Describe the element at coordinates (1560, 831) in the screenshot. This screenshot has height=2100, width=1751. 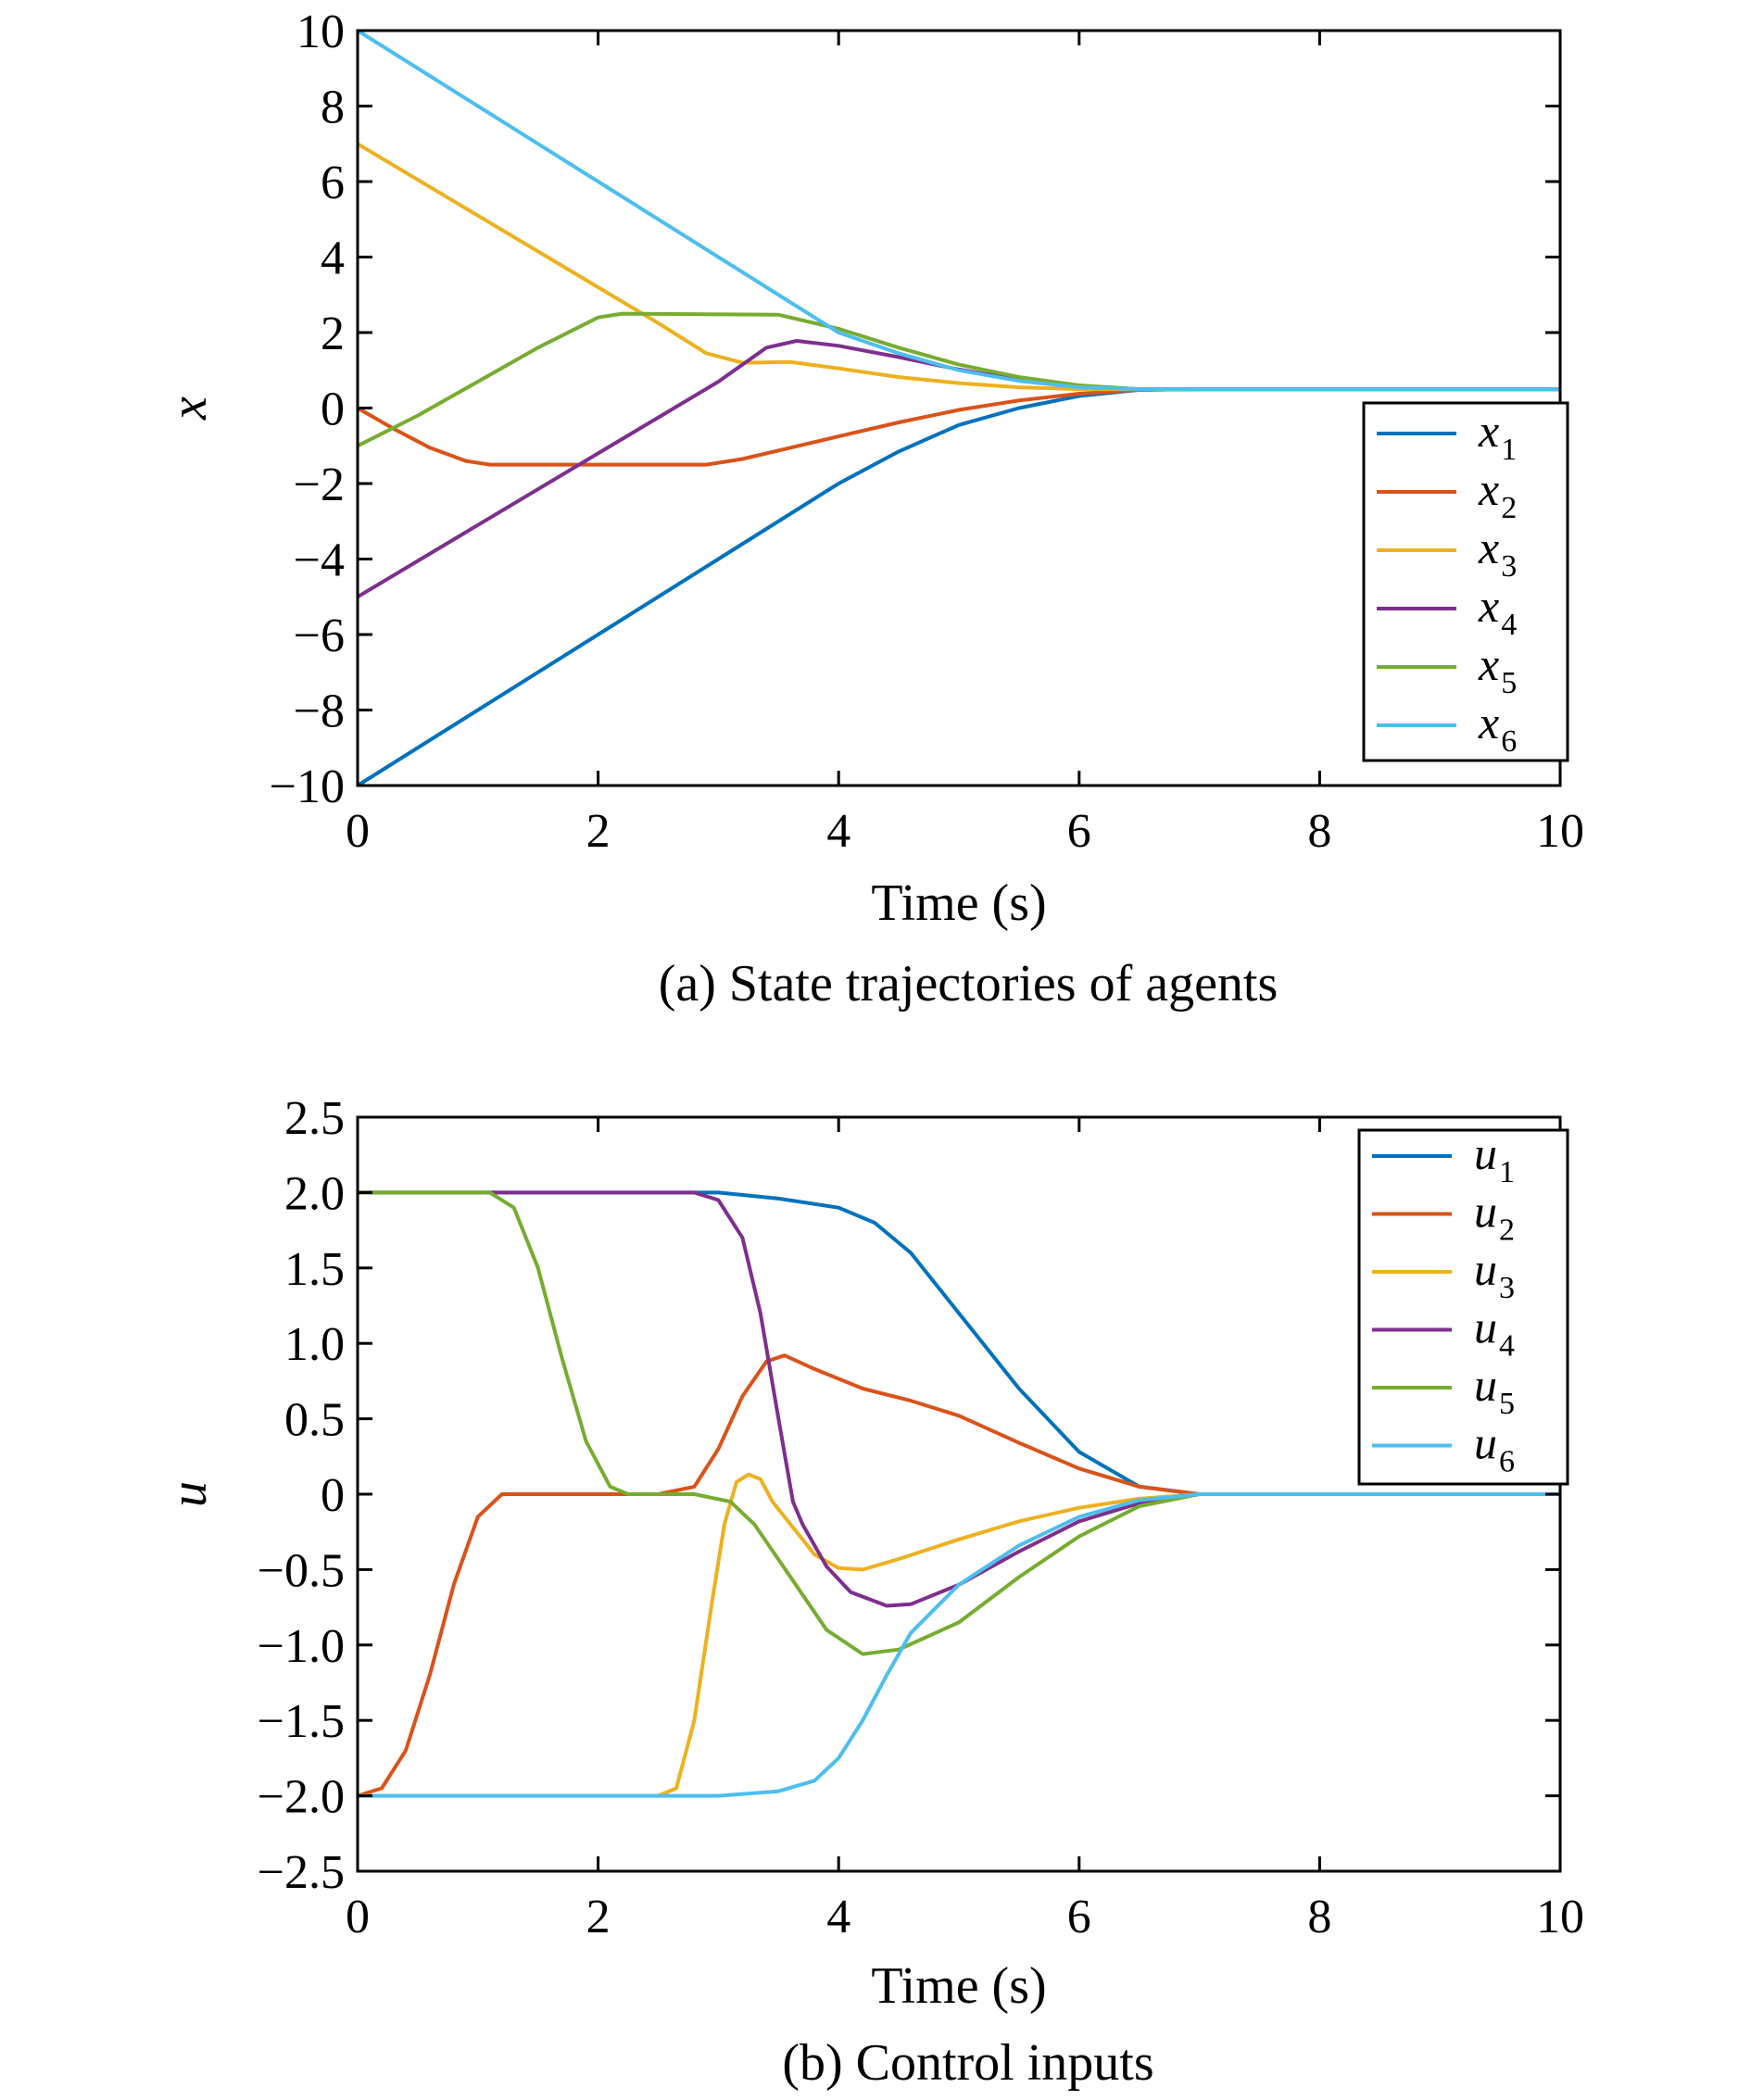
I see `chart-a-xtick-label: 10` at that location.